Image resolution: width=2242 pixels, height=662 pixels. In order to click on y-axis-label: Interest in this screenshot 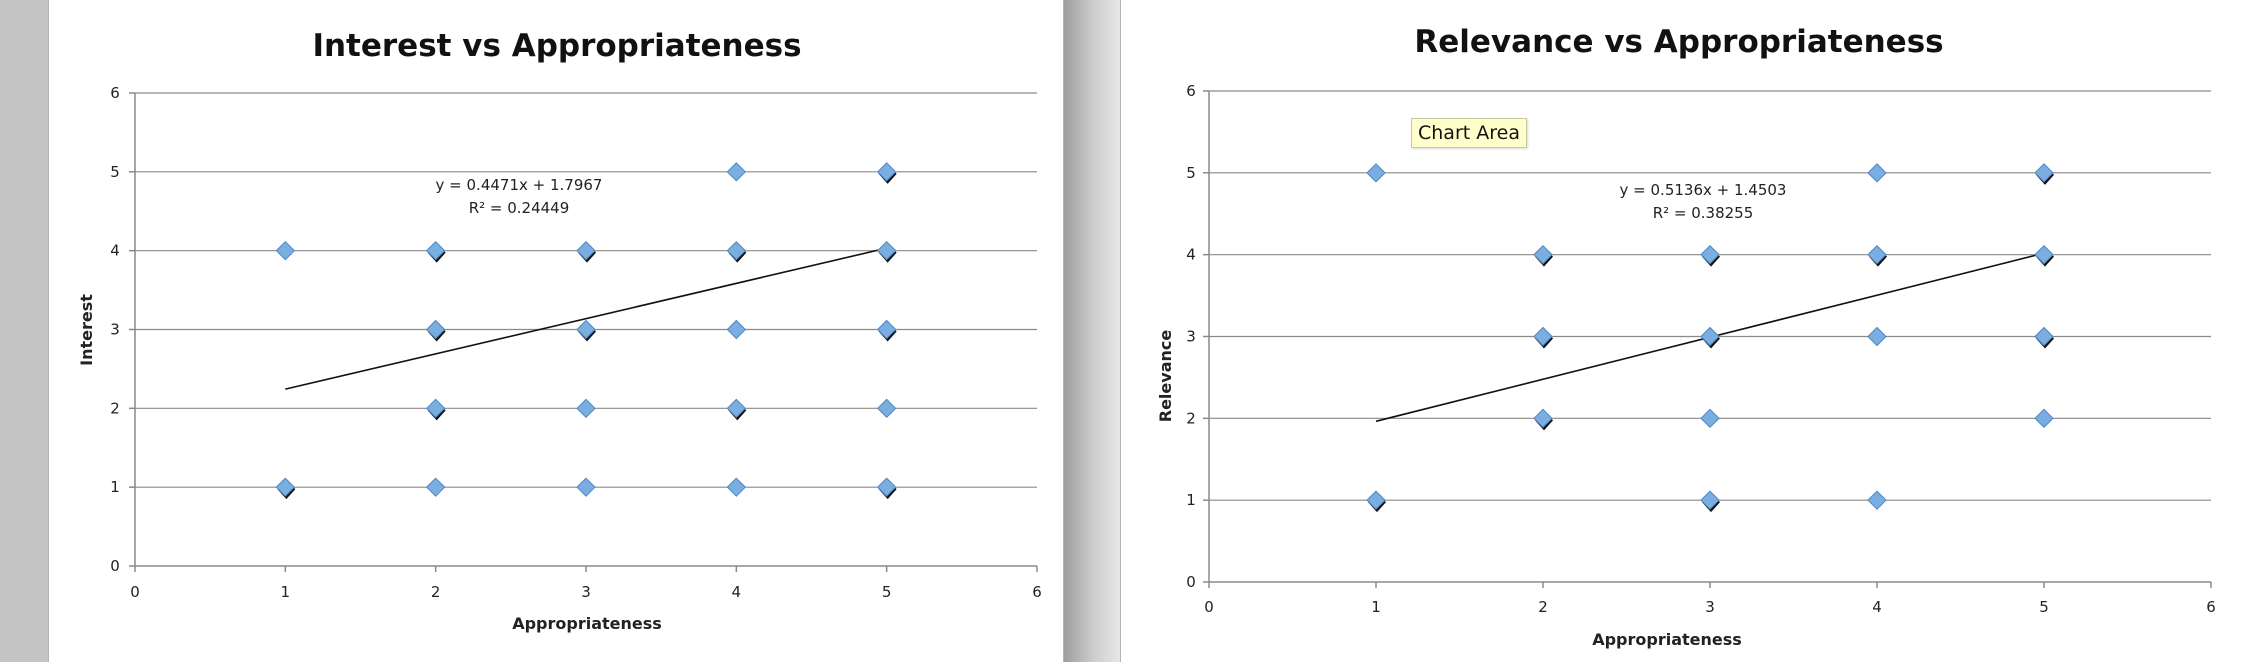, I will do `click(86, 330)`.